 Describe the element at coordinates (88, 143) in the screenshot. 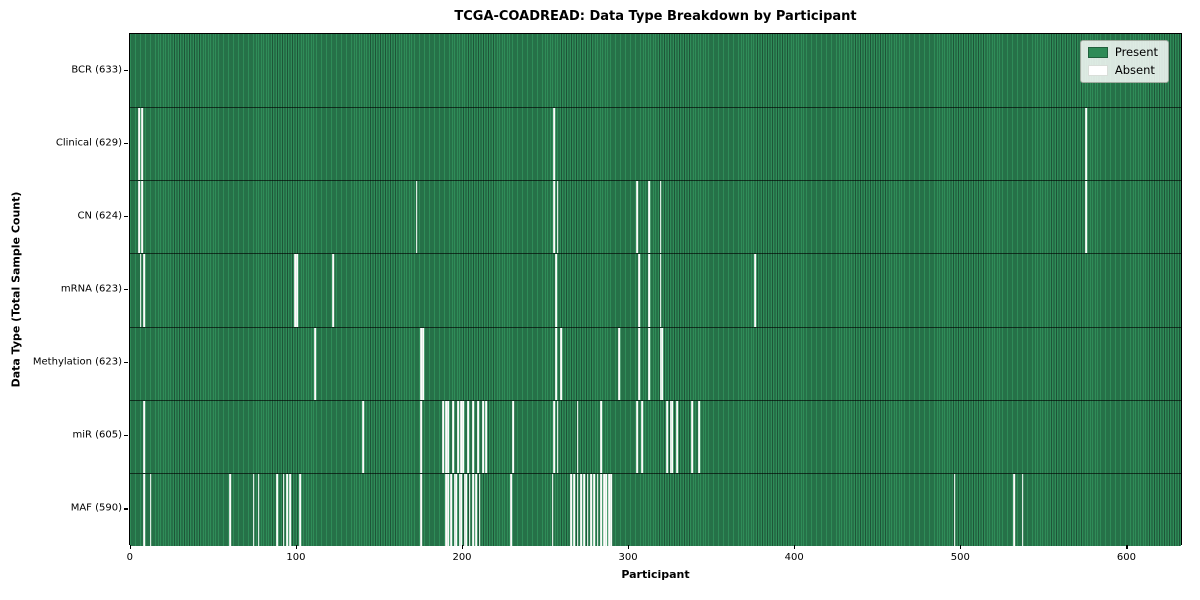

I see `ytick-label-clinical: Clinical (629)` at that location.